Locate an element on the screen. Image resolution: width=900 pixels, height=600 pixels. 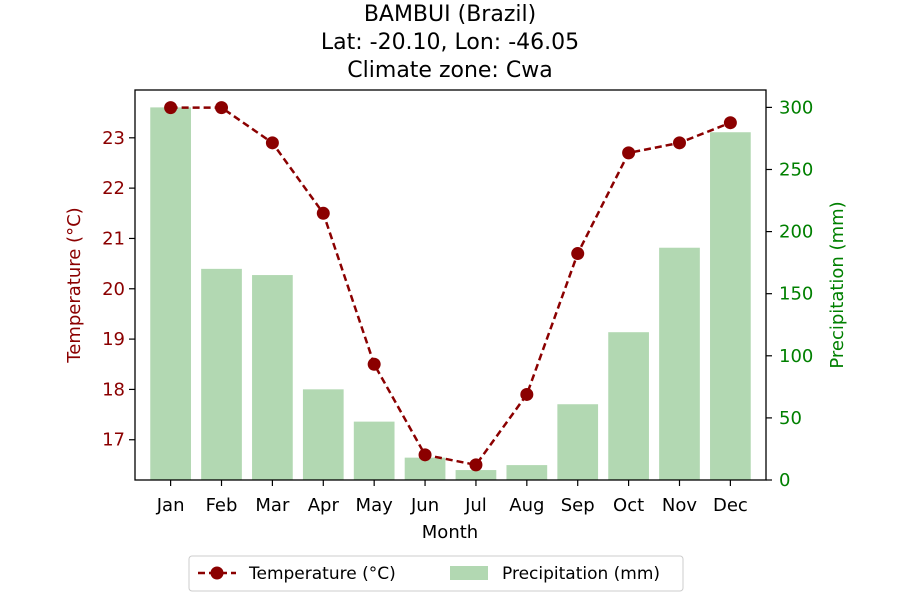
x-tick-label-nov: Nov is located at coordinates (679, 505).